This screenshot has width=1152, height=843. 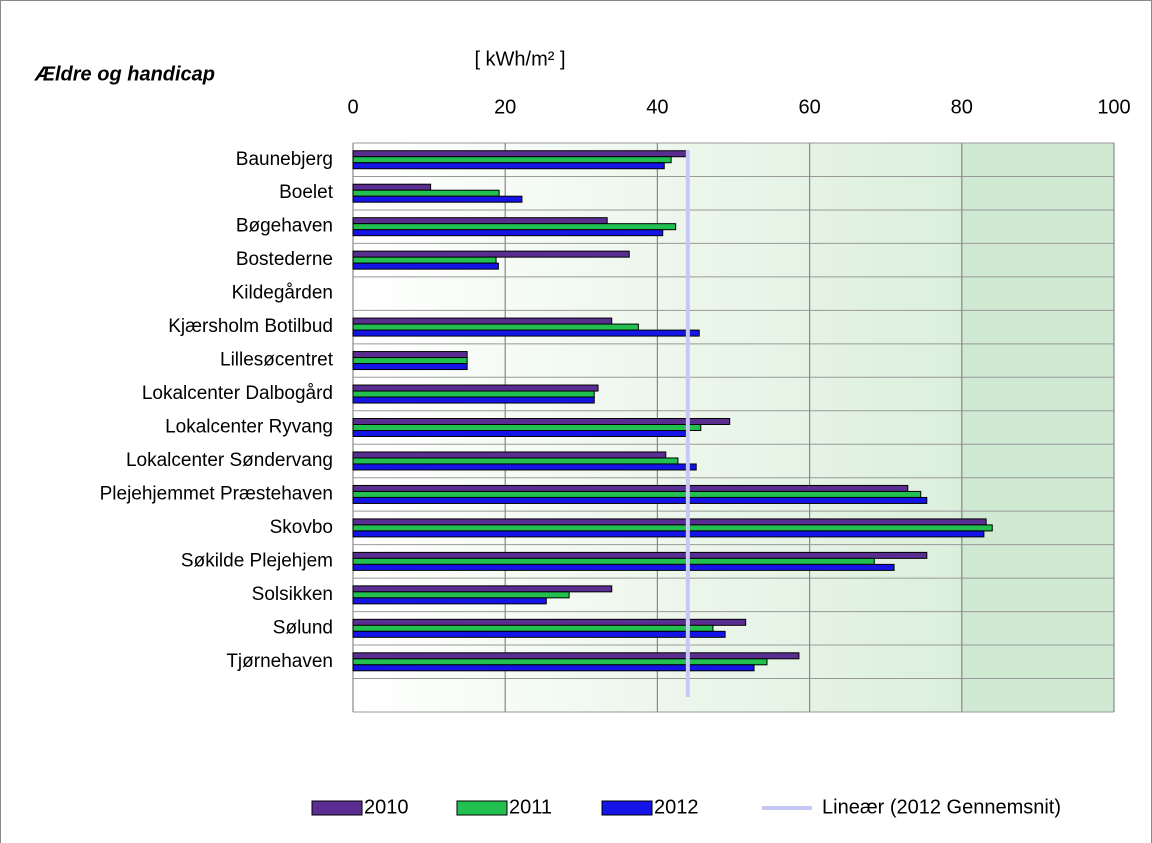 I want to click on y-tick-label: Tjørnehaven, so click(x=279, y=661).